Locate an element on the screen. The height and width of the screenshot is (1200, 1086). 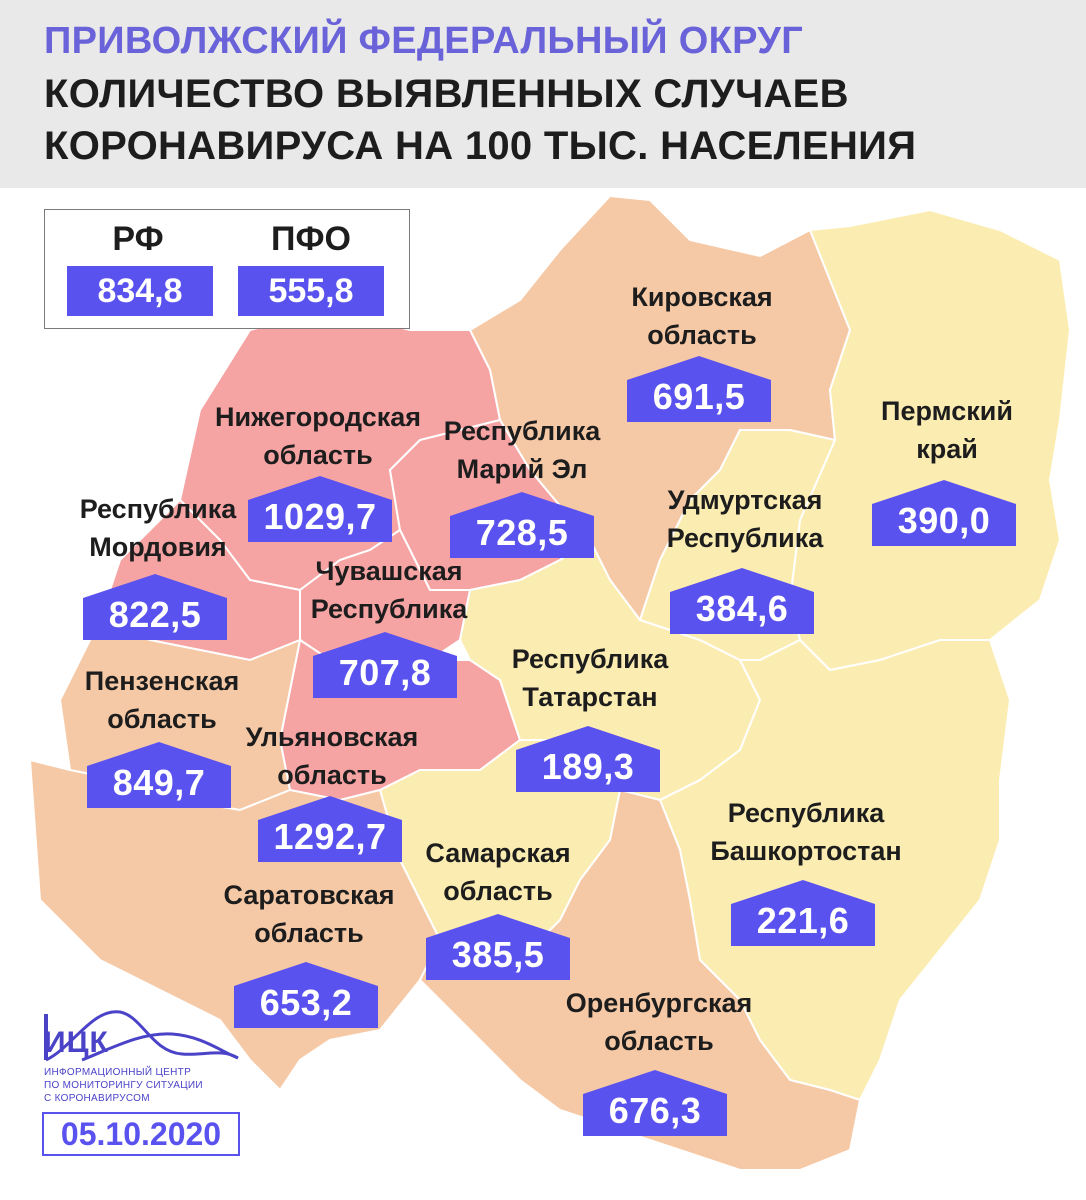
region-label-perm: Пермский край is located at coordinates (947, 430).